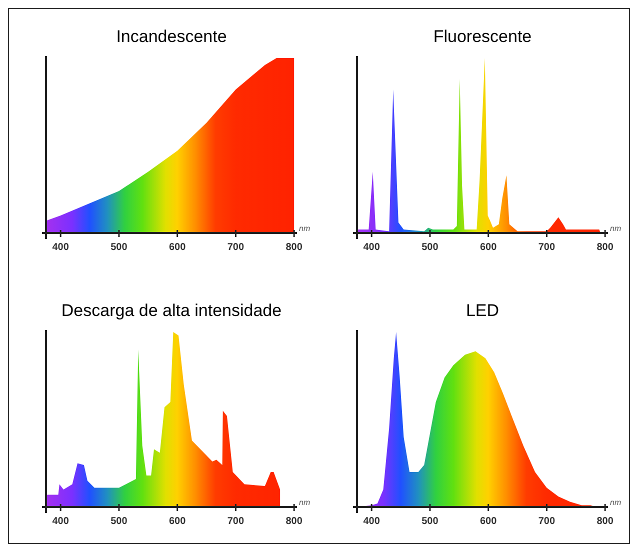  Describe the element at coordinates (483, 310) in the screenshot. I see `chart-title: LED` at that location.